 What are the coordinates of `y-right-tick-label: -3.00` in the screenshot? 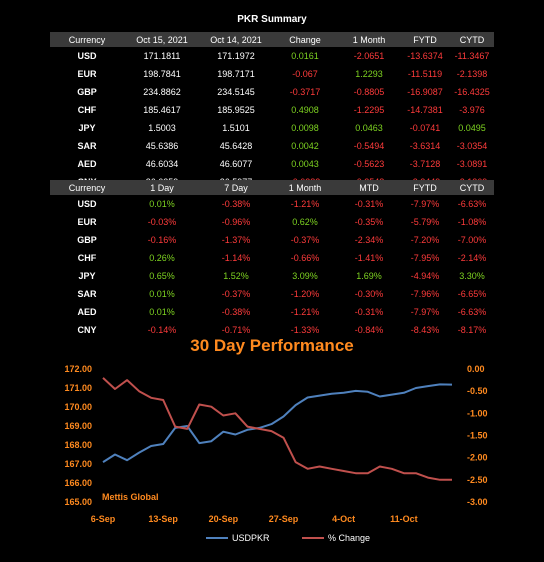 It's located at (477, 502).